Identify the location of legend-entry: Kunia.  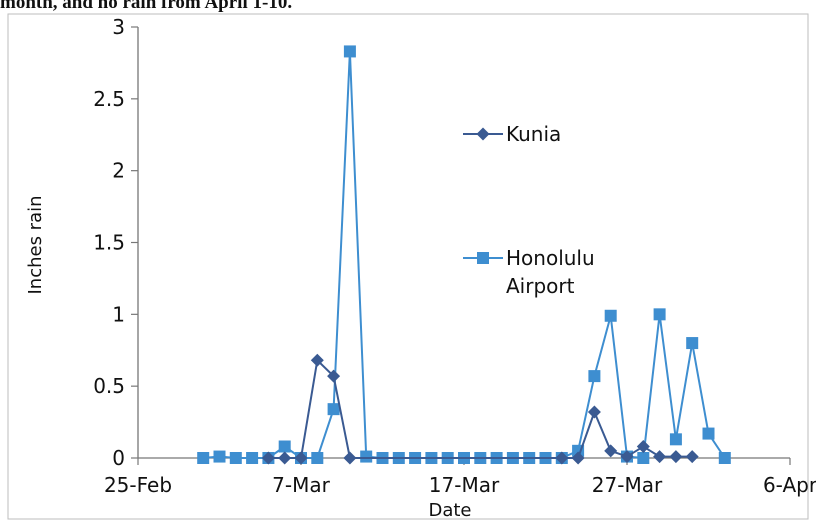
(512, 134).